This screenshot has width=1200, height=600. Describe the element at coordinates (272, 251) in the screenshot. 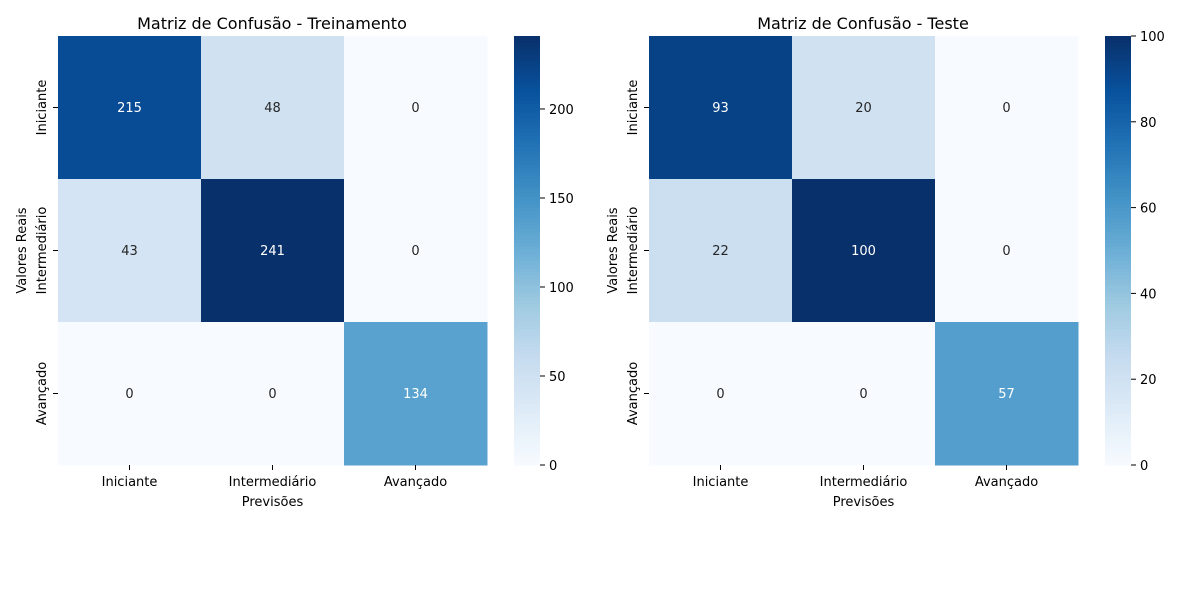

I see `cell-value-label: 241` at that location.